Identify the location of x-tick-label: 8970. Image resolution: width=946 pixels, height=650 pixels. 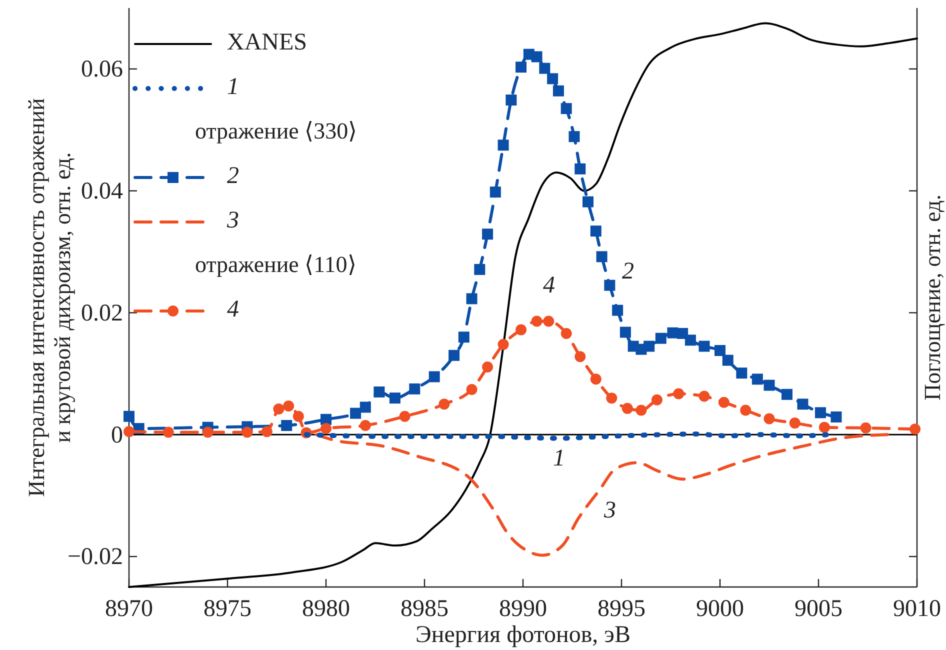
(129, 609).